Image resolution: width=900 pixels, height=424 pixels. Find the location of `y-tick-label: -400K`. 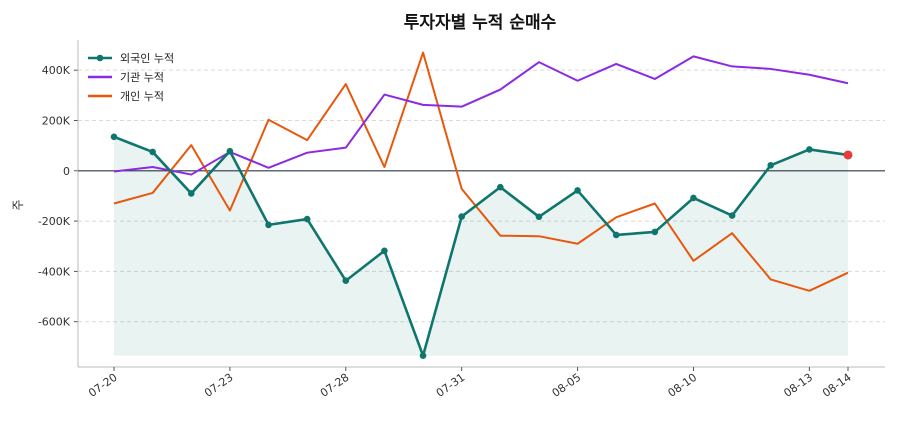

y-tick-label: -400K is located at coordinates (54, 271).